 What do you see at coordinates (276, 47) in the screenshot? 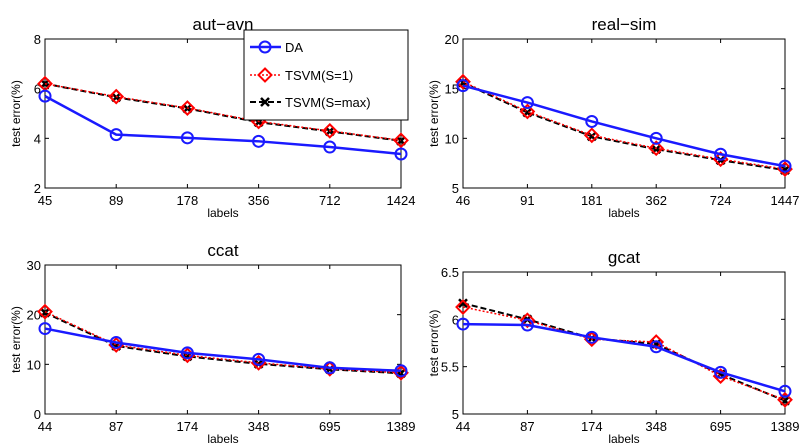
I see `legend-entry-da: DA` at bounding box center [276, 47].